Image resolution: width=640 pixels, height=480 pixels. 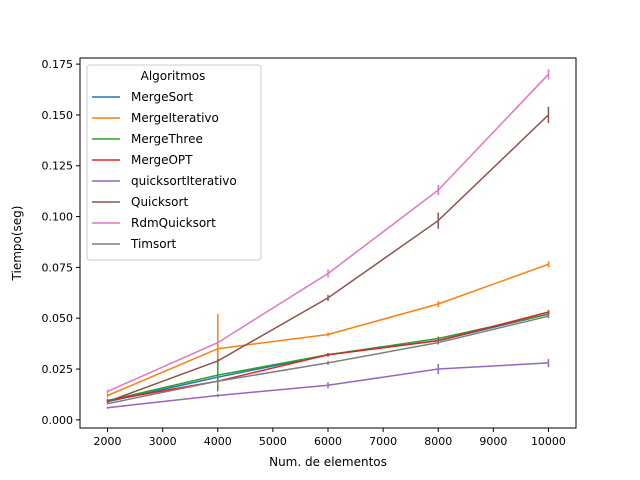 What do you see at coordinates (58, 115) in the screenshot?
I see `y-tick-label: 0.150` at bounding box center [58, 115].